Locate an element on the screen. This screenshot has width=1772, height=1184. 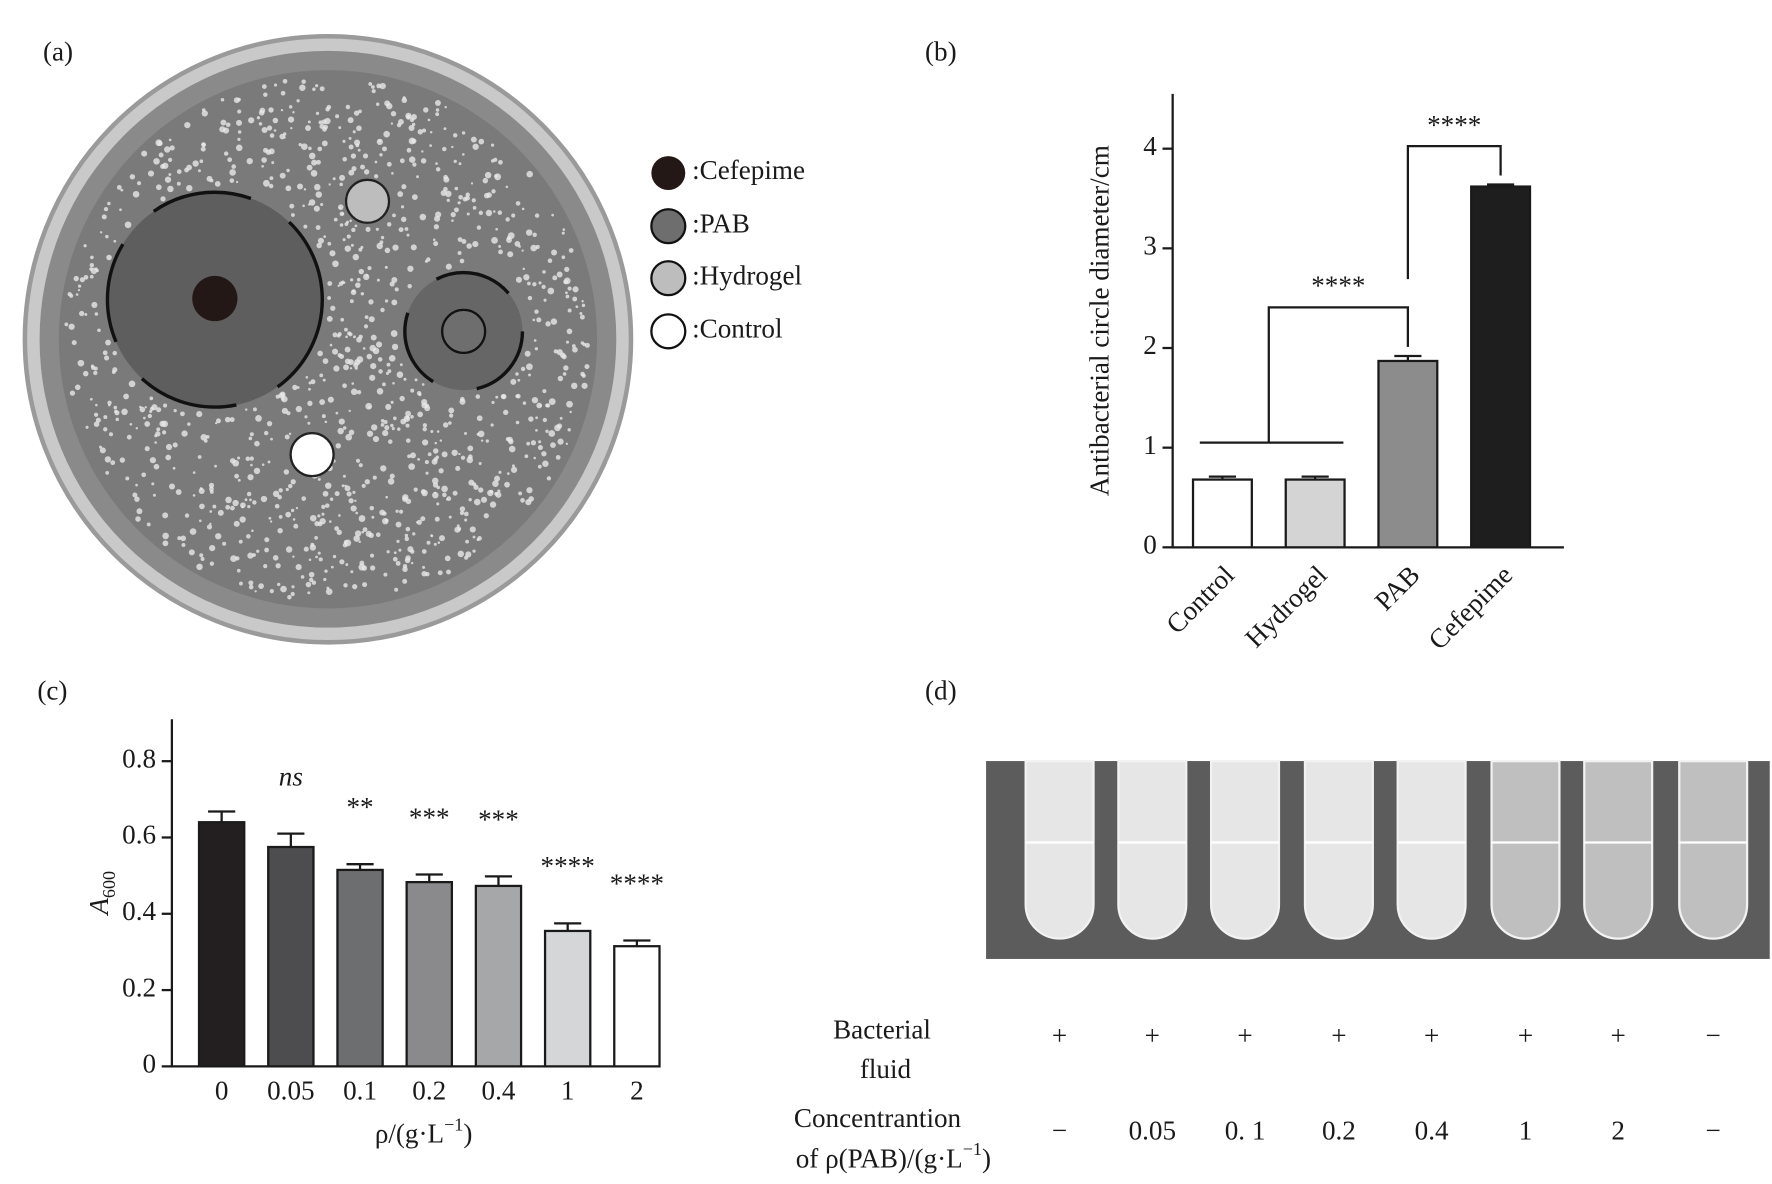
x-tick-label: Hydrogel is located at coordinates (1286, 607).